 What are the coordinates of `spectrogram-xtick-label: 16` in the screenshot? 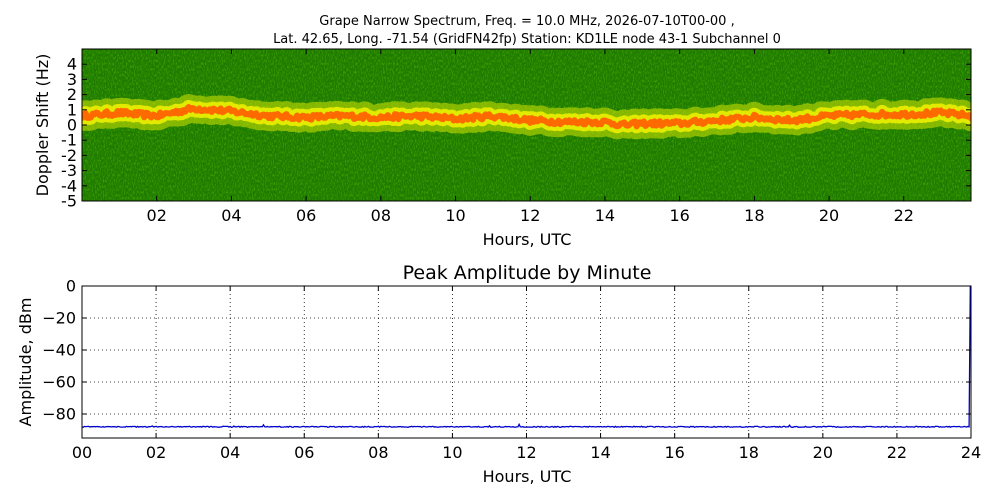 It's located at (679, 215).